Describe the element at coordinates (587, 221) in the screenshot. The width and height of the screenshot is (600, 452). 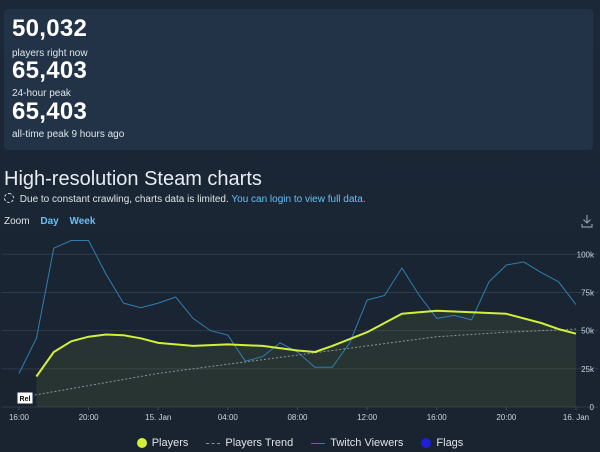
I see `download-icon` at that location.